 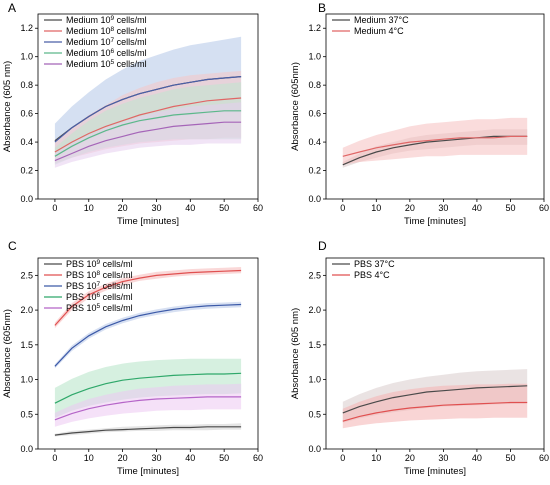 What do you see at coordinates (379, 31) in the screenshot?
I see `legend-label: Medium 4°C` at bounding box center [379, 31].